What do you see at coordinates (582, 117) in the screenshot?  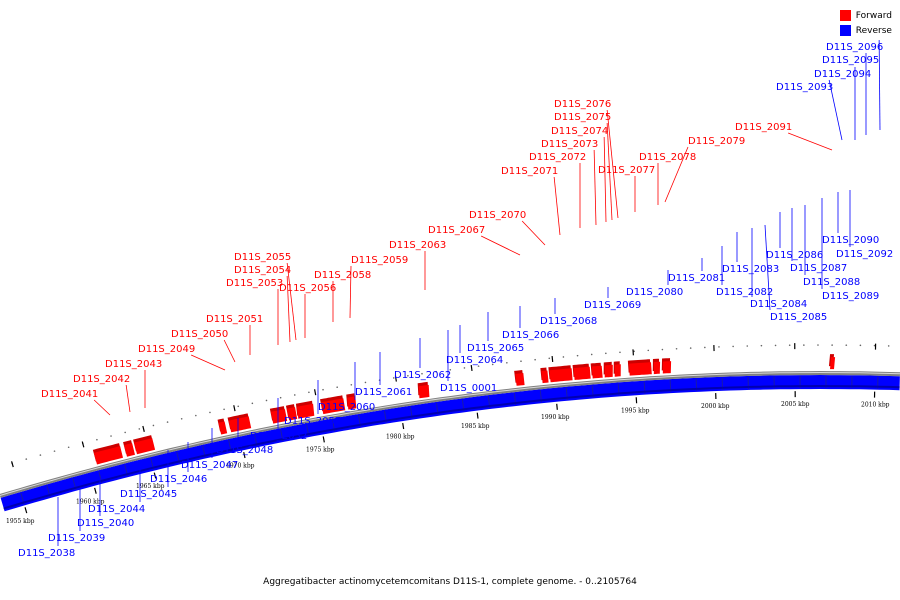 I see `gene-label: D11S_2075` at bounding box center [582, 117].